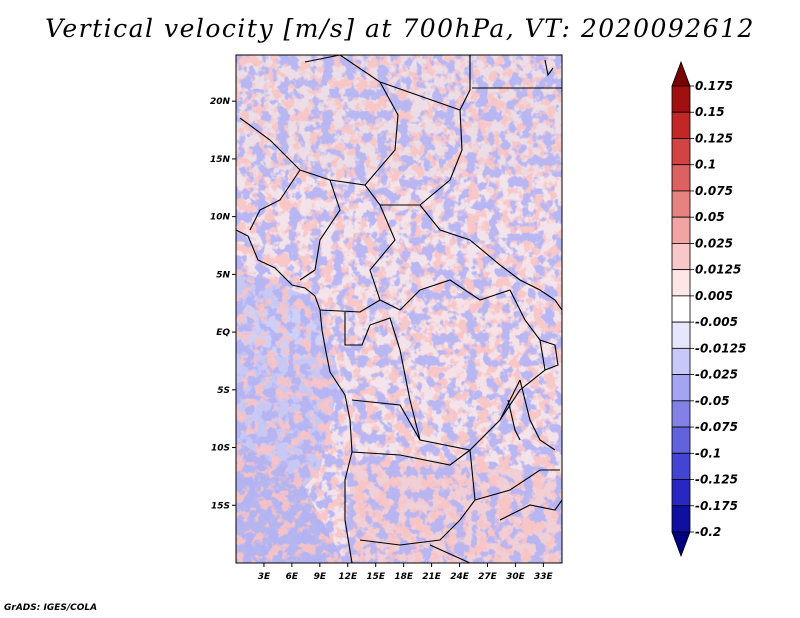  What do you see at coordinates (714, 296) in the screenshot?
I see `colorbar-label: 0.005` at bounding box center [714, 296].